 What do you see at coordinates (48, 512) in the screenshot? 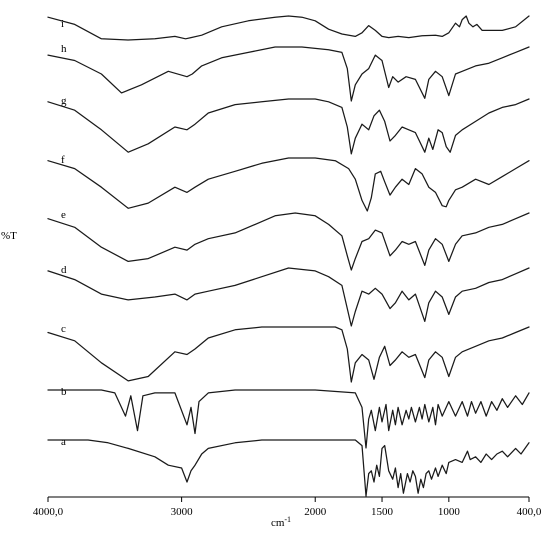
I see `x-tick-label-4000: 4000,0` at bounding box center [48, 512].